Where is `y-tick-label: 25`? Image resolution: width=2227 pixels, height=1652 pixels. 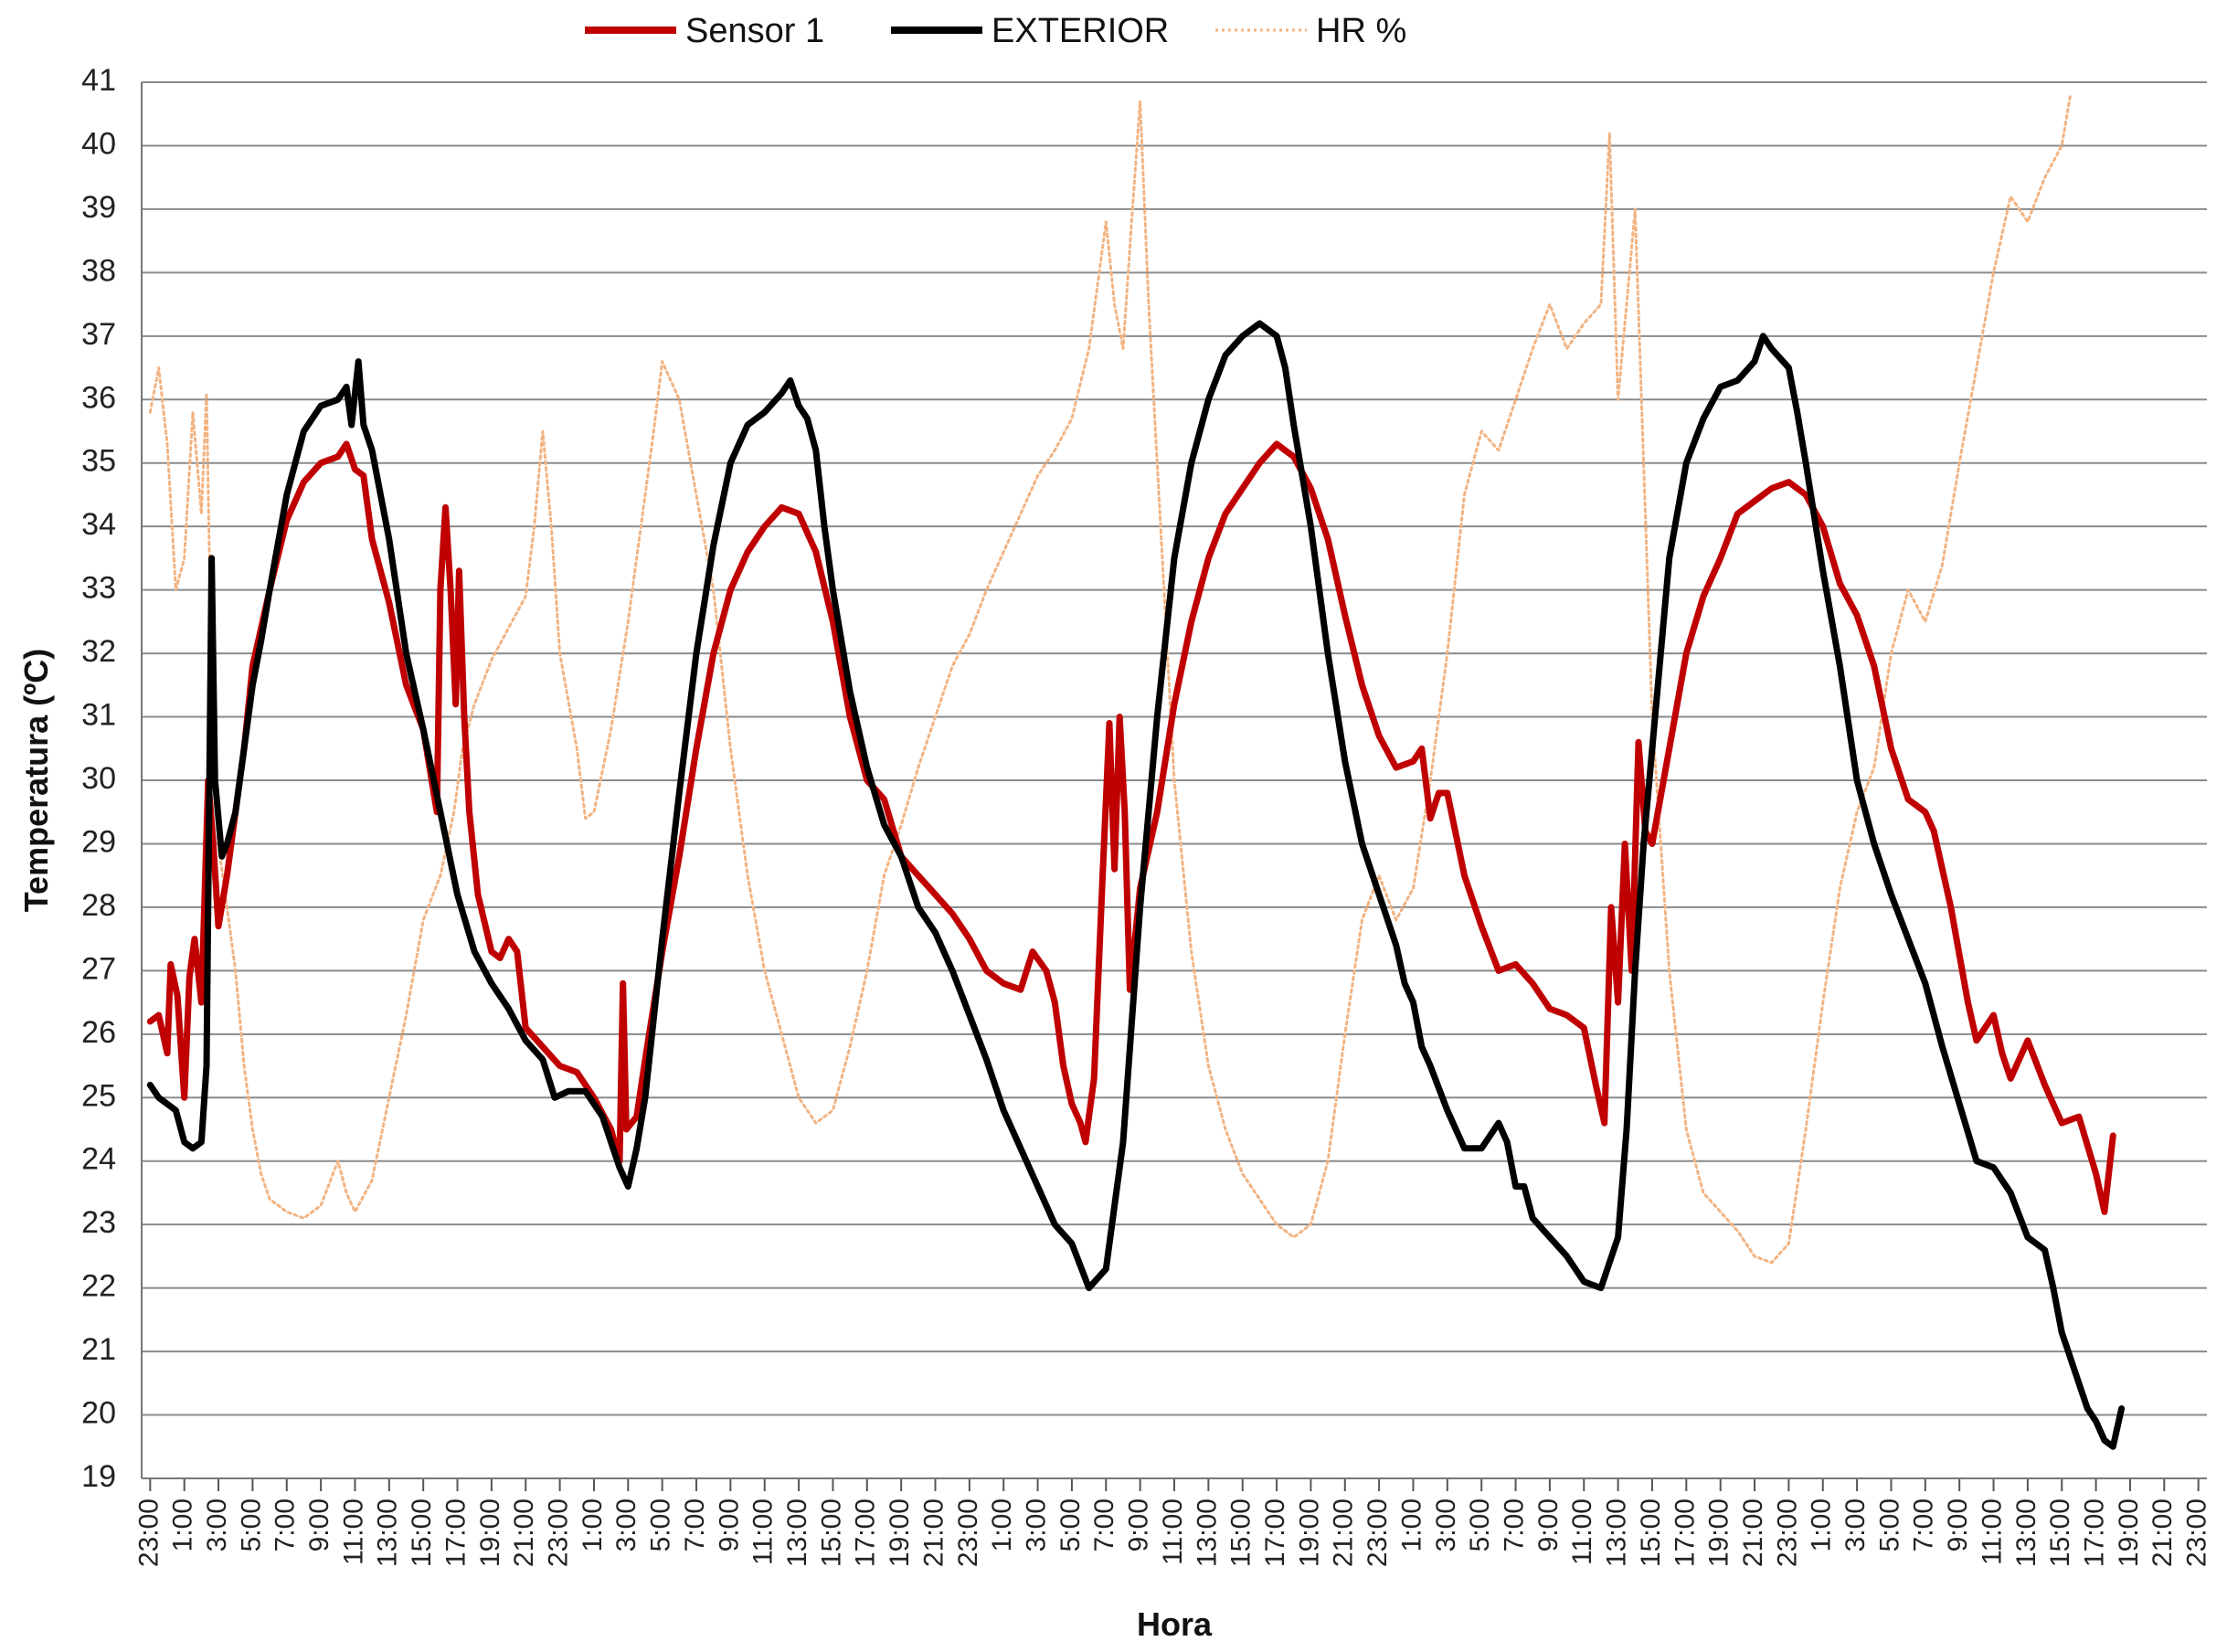
y-tick-label: 25 is located at coordinates (98, 1096).